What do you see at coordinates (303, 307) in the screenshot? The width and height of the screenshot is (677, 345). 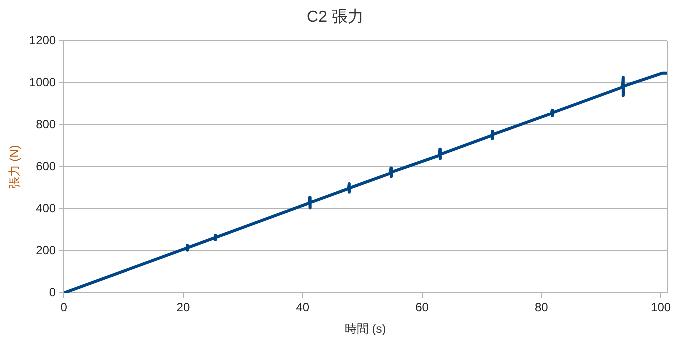 I see `x-tick-label: 40` at bounding box center [303, 307].